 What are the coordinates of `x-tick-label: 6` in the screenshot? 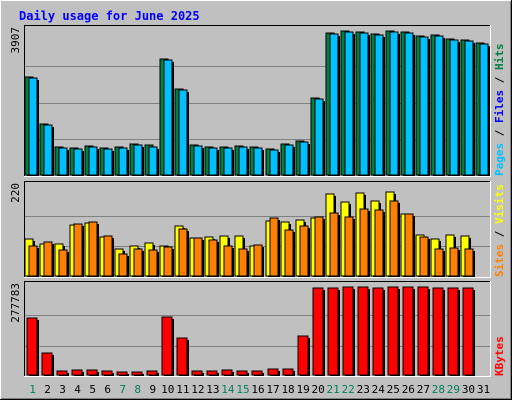 It's located at (107, 389).